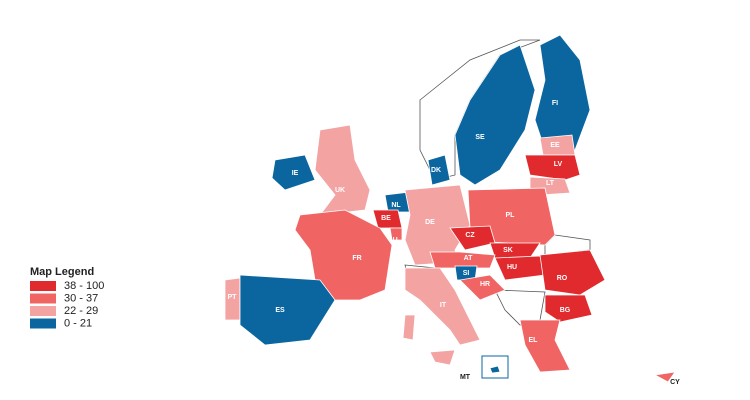 This screenshot has width=750, height=400. I want to click on country-code: ES, so click(280, 310).